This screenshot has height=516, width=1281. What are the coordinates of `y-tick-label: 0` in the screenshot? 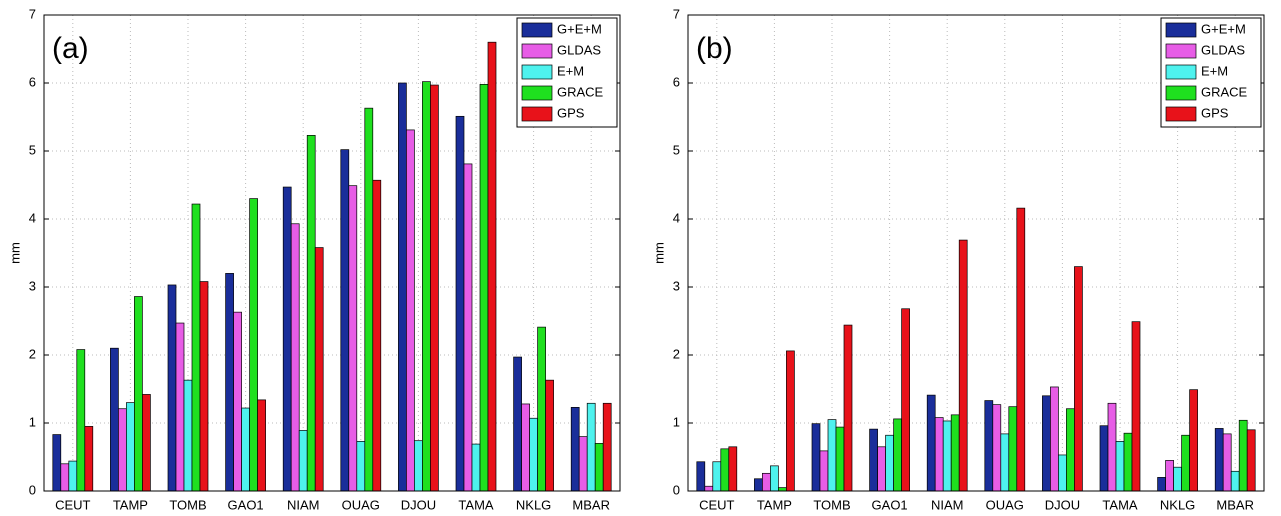 It's located at (32, 489).